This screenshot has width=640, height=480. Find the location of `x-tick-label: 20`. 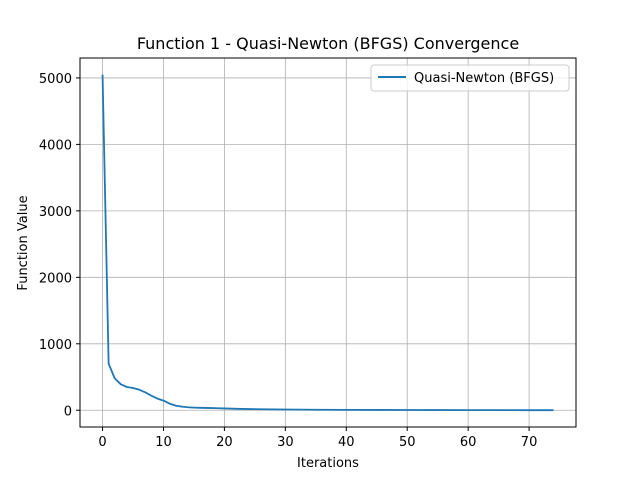

x-tick-label: 20 is located at coordinates (224, 442).